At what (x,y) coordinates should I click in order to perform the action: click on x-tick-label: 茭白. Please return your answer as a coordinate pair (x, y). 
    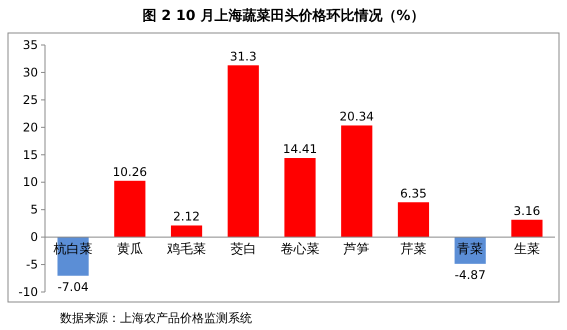
    Looking at the image, I should click on (243, 250).